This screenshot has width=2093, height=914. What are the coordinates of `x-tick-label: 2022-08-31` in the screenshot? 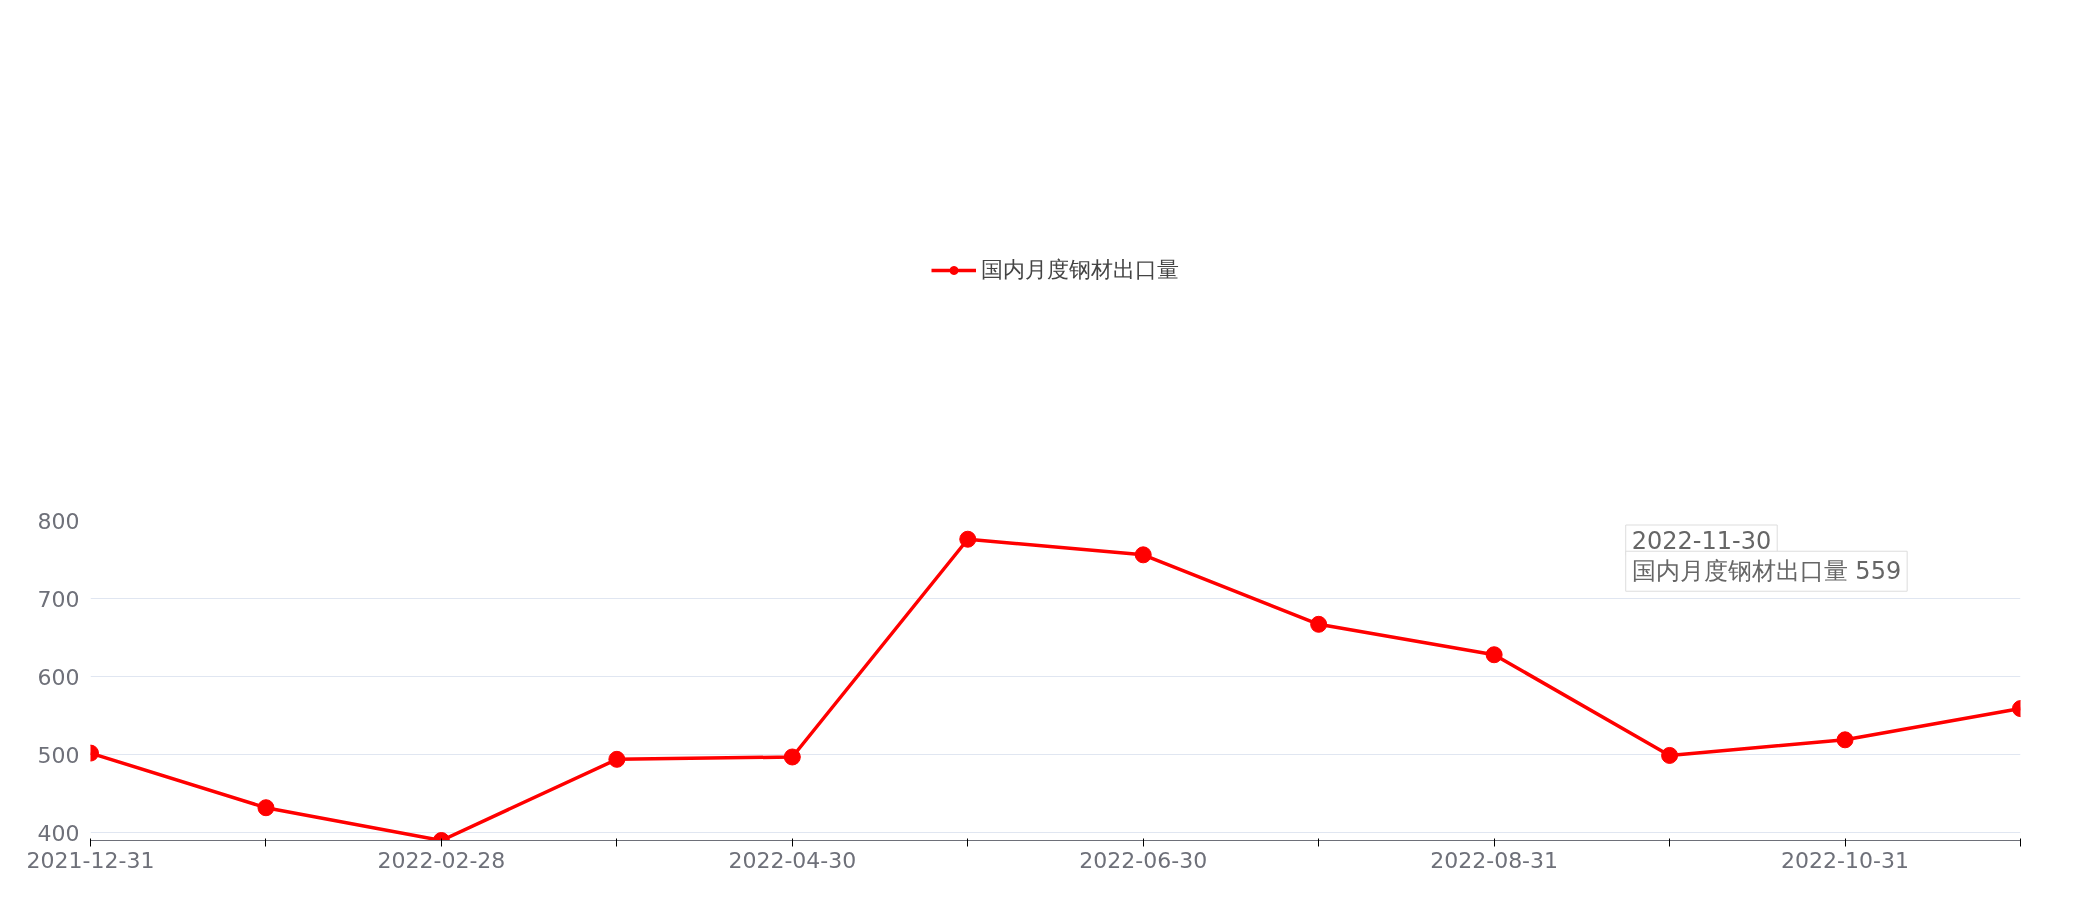 It's located at (1494, 860).